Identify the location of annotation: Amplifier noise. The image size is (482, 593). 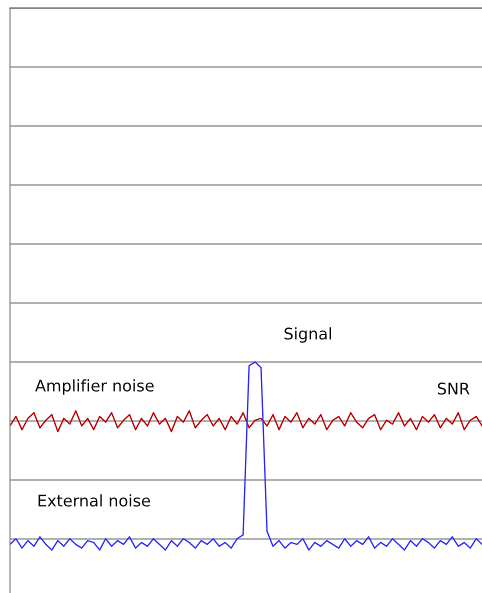
(94, 387).